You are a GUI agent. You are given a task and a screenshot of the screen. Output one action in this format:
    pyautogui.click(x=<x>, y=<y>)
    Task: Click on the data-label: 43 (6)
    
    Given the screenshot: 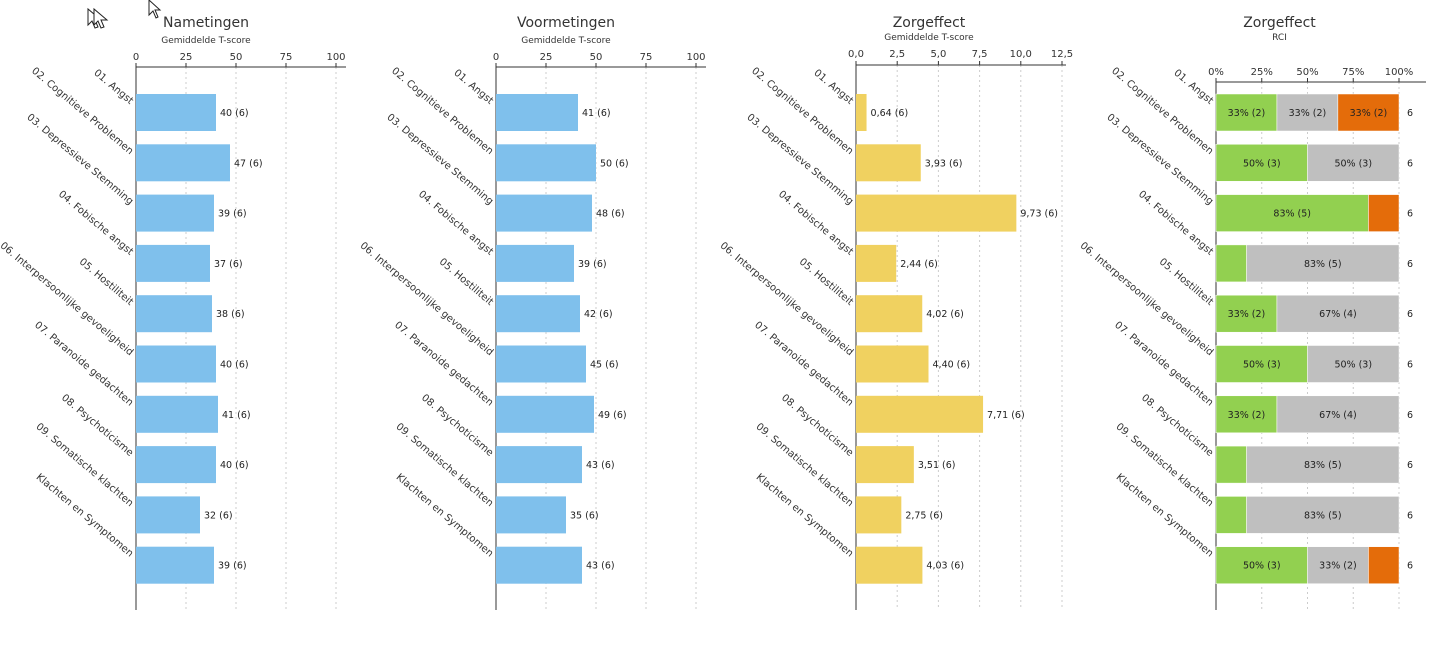 What is the action you would take?
    pyautogui.click(x=600, y=566)
    